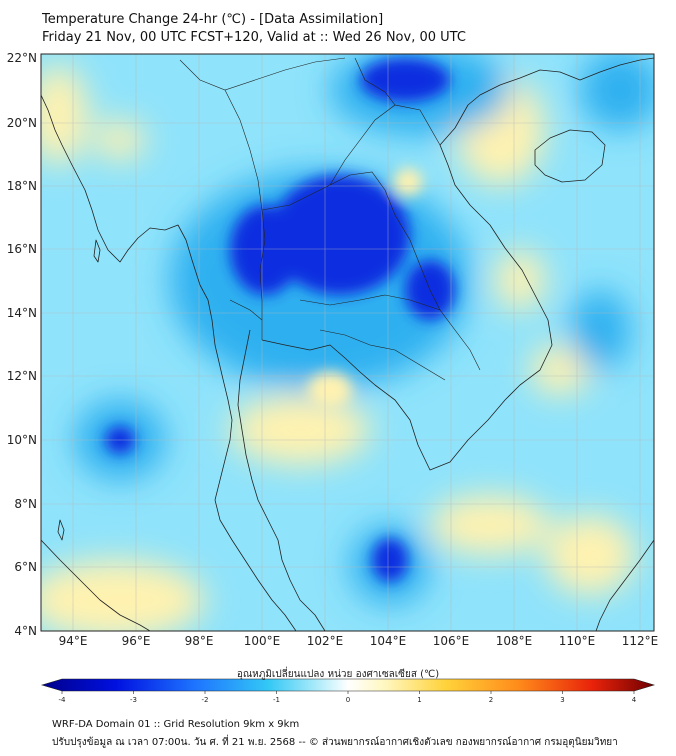 The image size is (676, 756). Describe the element at coordinates (22, 249) in the screenshot. I see `latitude-label: 16°N` at that location.